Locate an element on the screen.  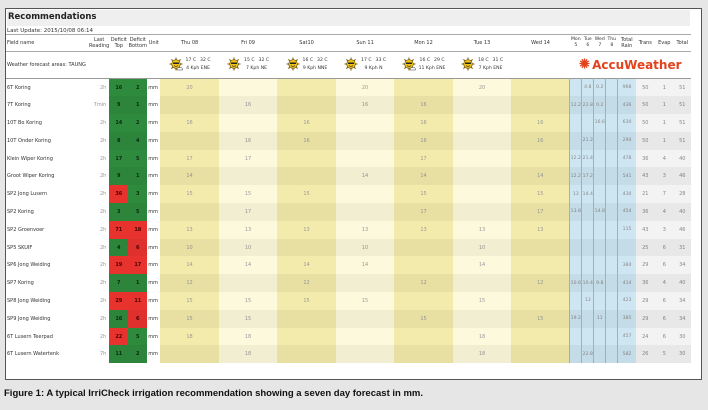
deficit-top: 14 is located at coordinates (119, 123).